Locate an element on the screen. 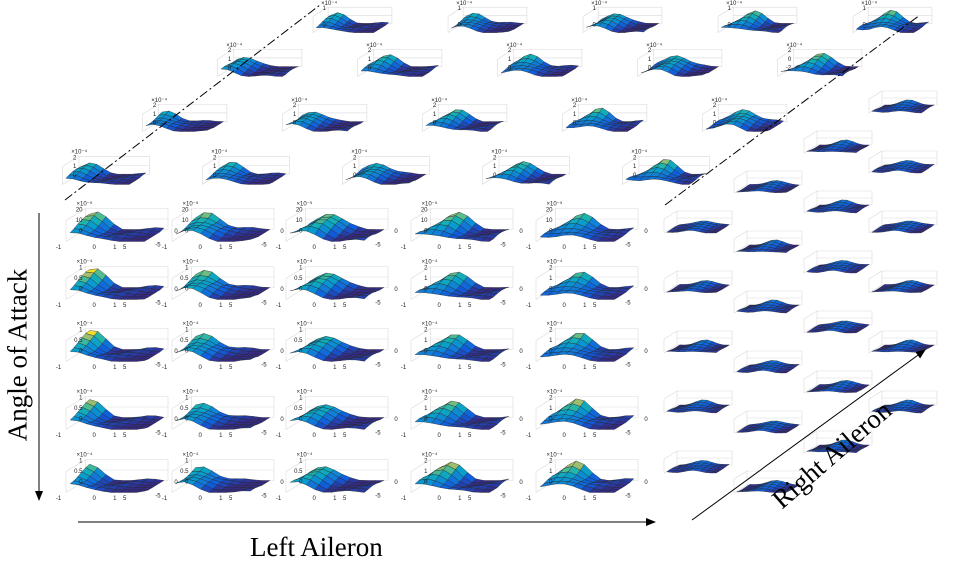 The width and height of the screenshot is (958, 562). angle-of-attack-label: Angle of Attack is located at coordinates (17, 355).